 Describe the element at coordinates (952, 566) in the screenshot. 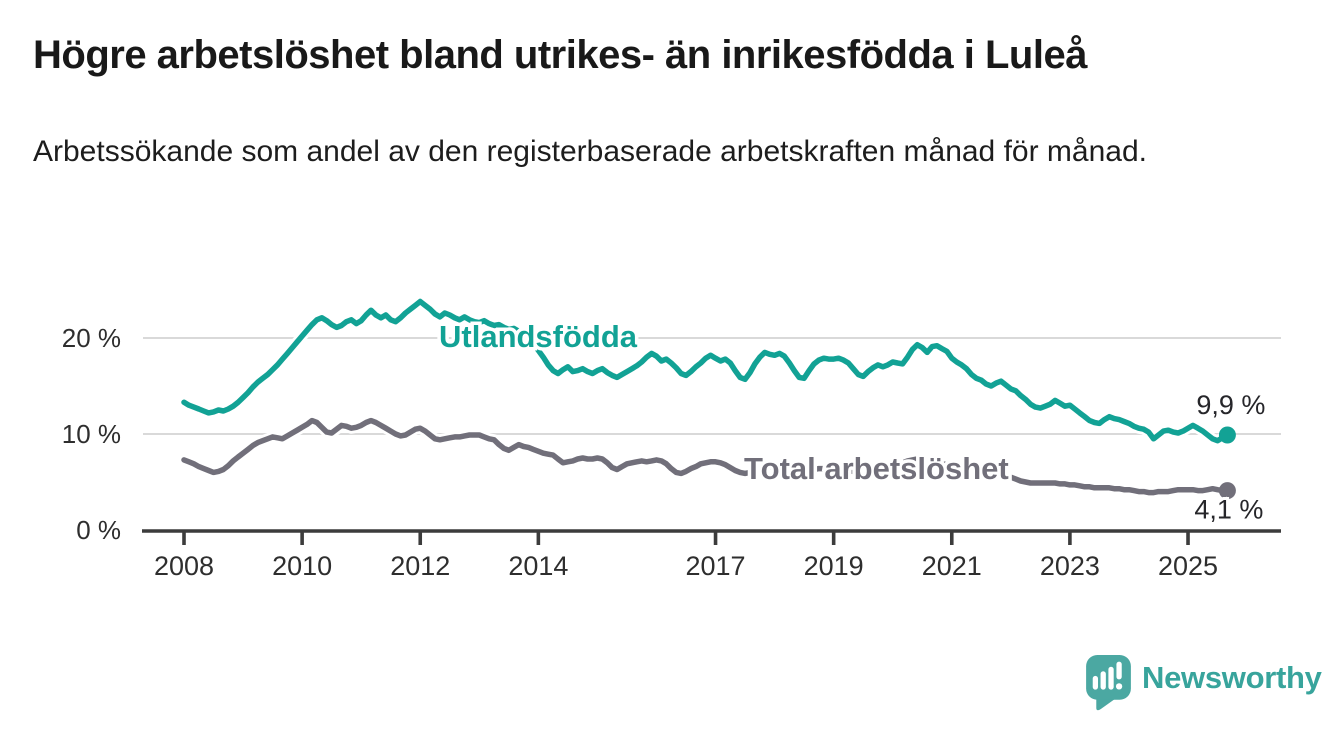

I see `x-tick-label: 2021` at that location.